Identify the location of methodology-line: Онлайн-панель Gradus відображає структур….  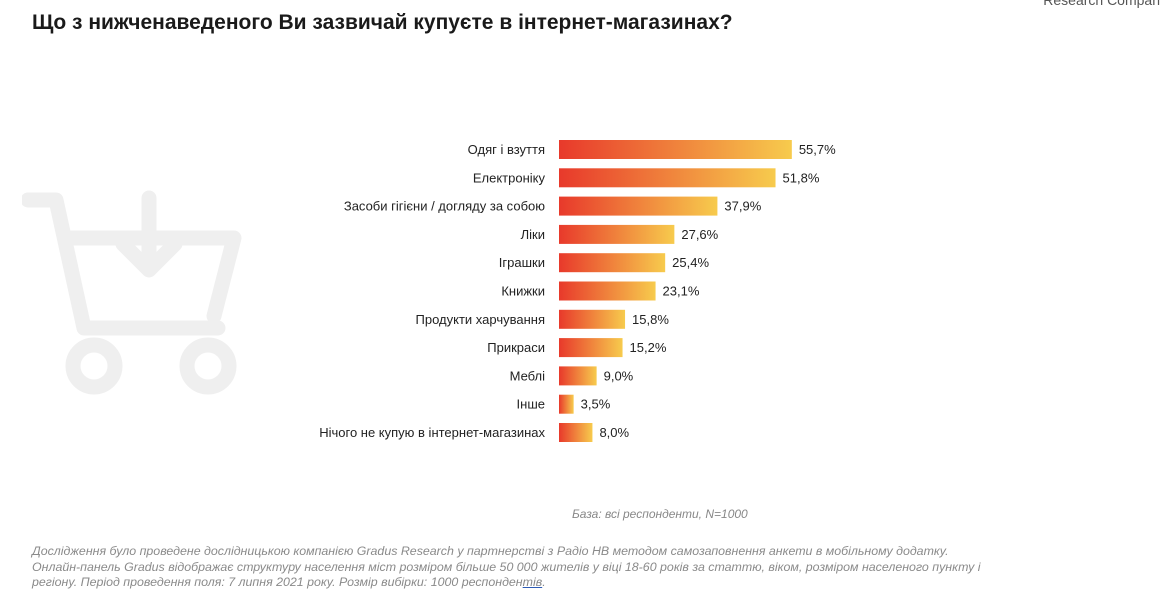
(506, 566).